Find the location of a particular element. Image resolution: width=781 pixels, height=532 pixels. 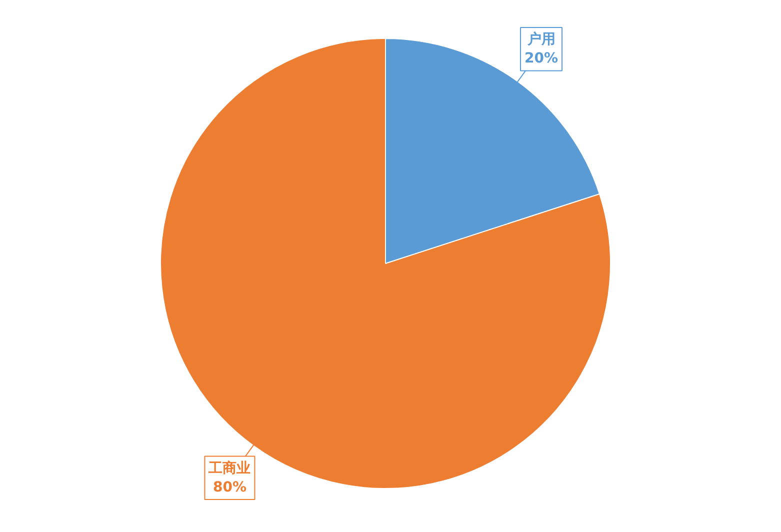

slice-label: 工商业 is located at coordinates (229, 467).